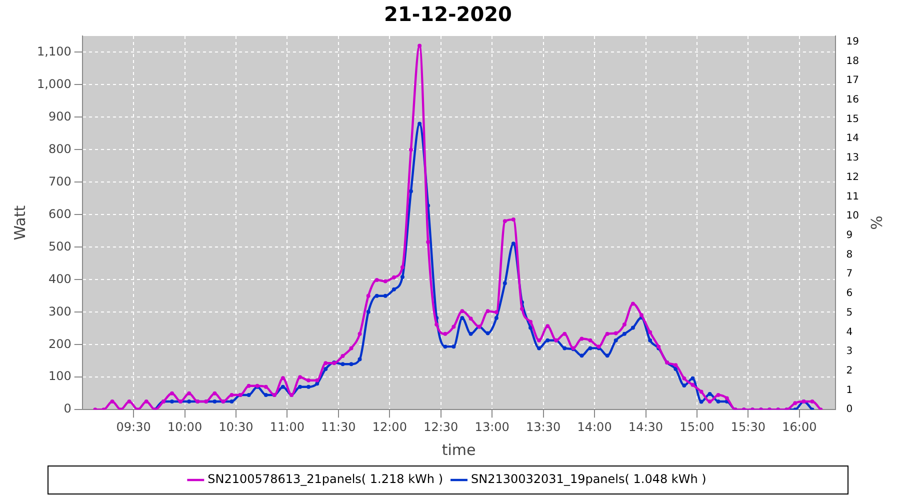  I want to click on y2-tick-label: 12, so click(853, 177).